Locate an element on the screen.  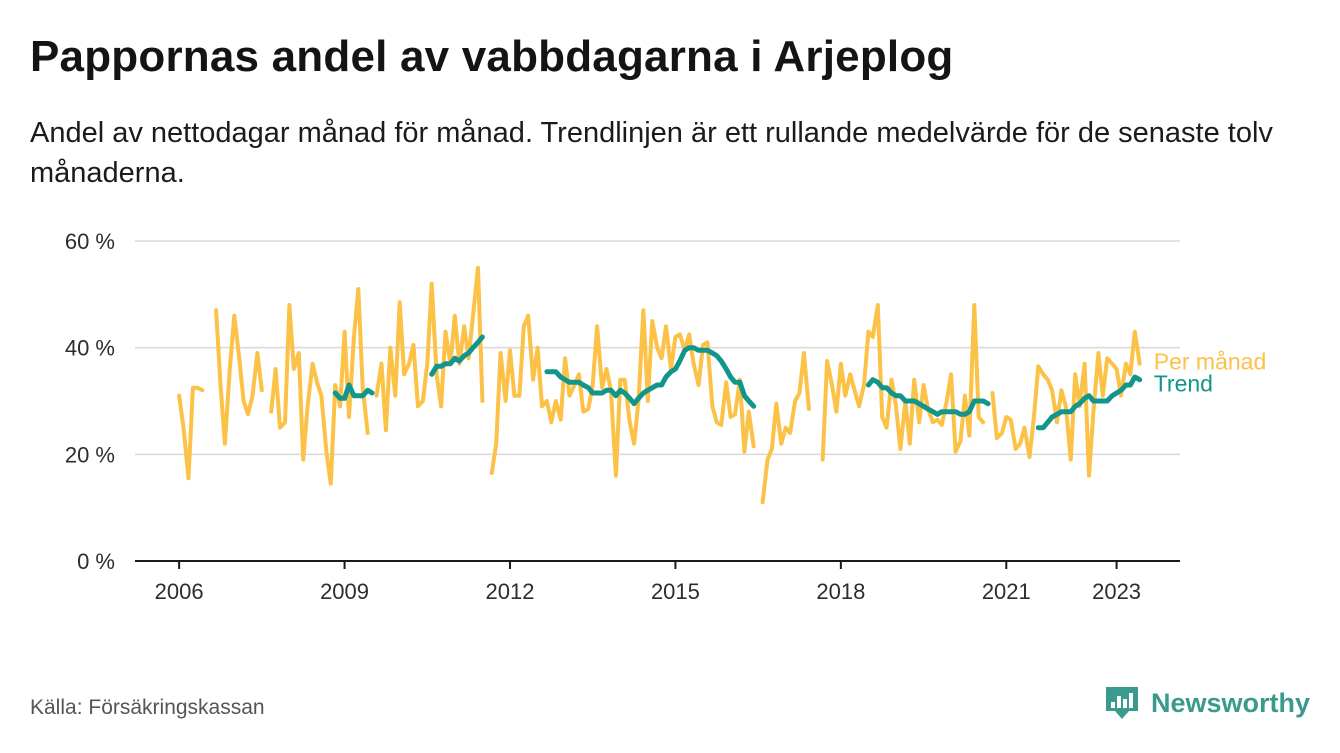
brand-logo: Newsworthy is located at coordinates (1206, 703).